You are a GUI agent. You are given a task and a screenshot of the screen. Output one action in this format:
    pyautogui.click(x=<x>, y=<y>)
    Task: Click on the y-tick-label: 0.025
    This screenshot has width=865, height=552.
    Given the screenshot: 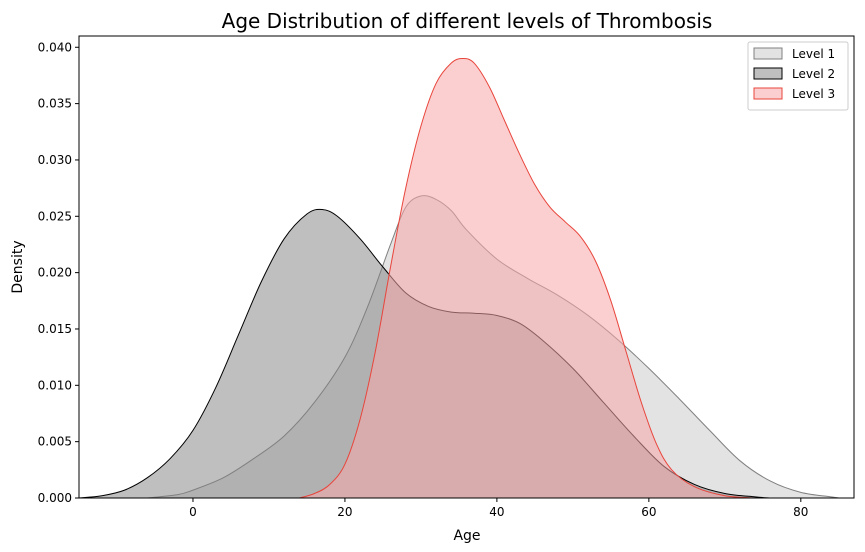 What is the action you would take?
    pyautogui.click(x=55, y=216)
    